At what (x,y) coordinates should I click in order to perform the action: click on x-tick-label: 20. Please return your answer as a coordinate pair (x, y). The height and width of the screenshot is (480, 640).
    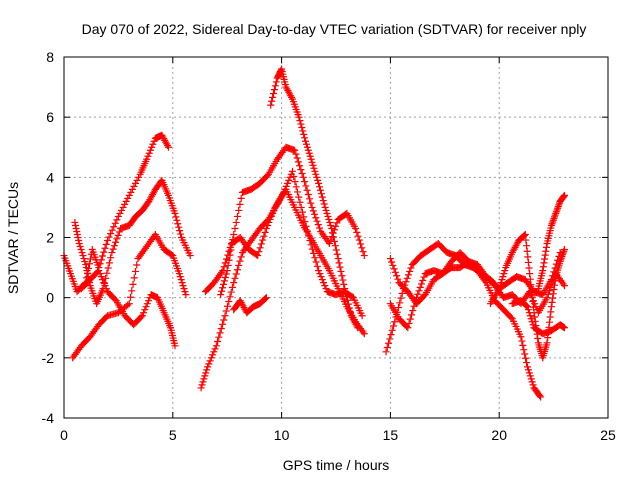
    Looking at the image, I should click on (499, 435).